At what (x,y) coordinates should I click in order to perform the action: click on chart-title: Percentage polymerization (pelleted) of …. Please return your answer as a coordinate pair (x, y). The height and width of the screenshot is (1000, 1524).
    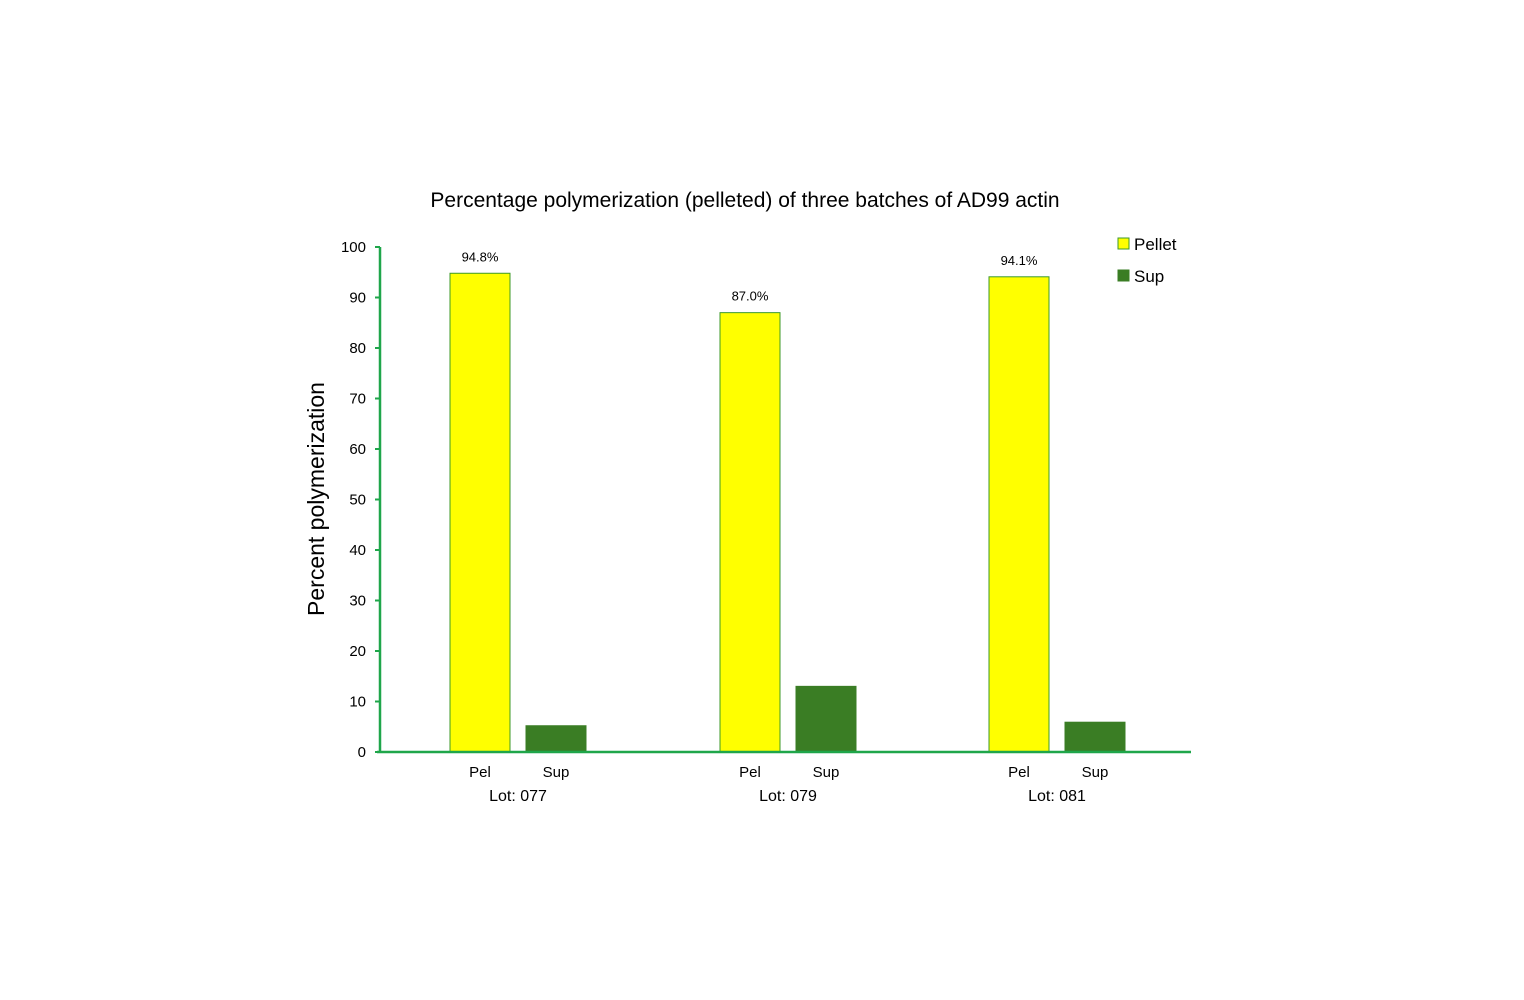
    Looking at the image, I should click on (744, 200).